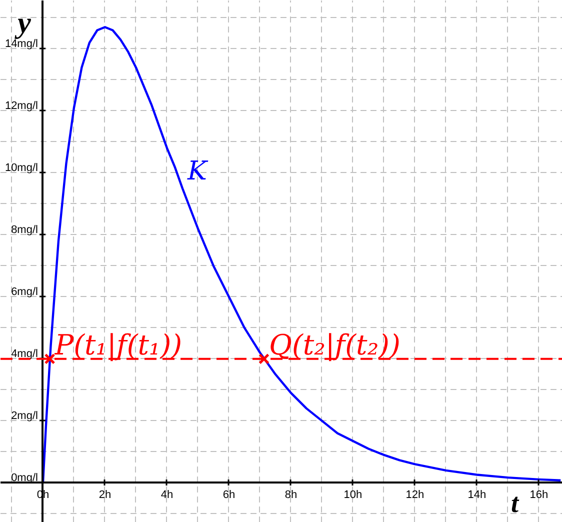 The width and height of the screenshot is (562, 522). What do you see at coordinates (229, 494) in the screenshot?
I see `x-tick-label: 6h` at bounding box center [229, 494].